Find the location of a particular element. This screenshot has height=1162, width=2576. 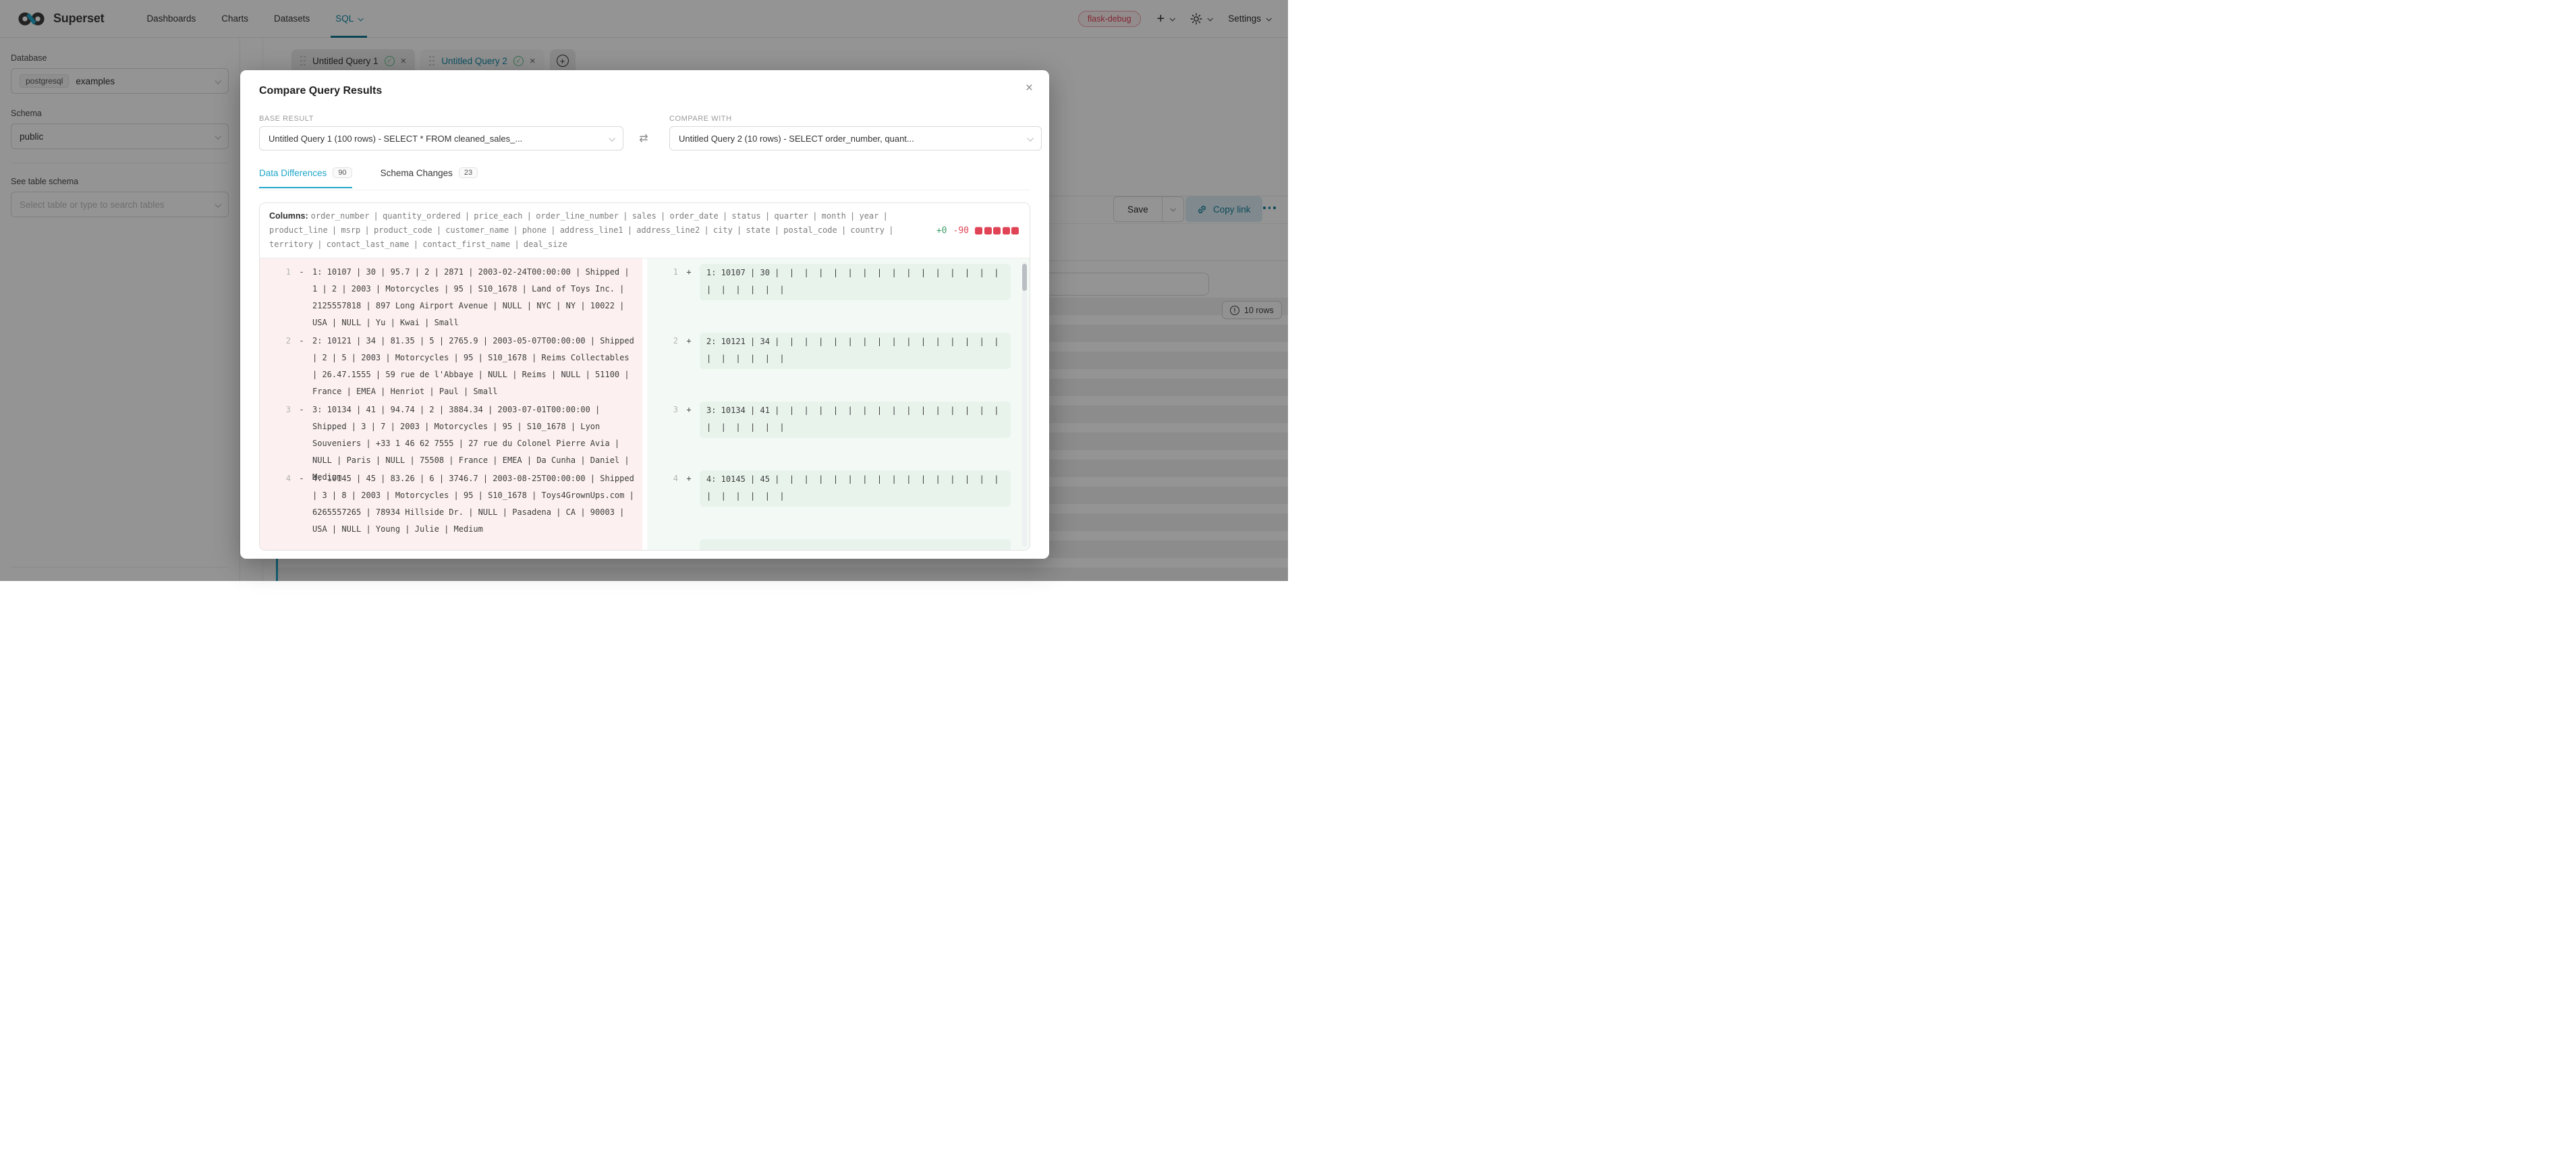

save-dropdown-button is located at coordinates (1173, 209).